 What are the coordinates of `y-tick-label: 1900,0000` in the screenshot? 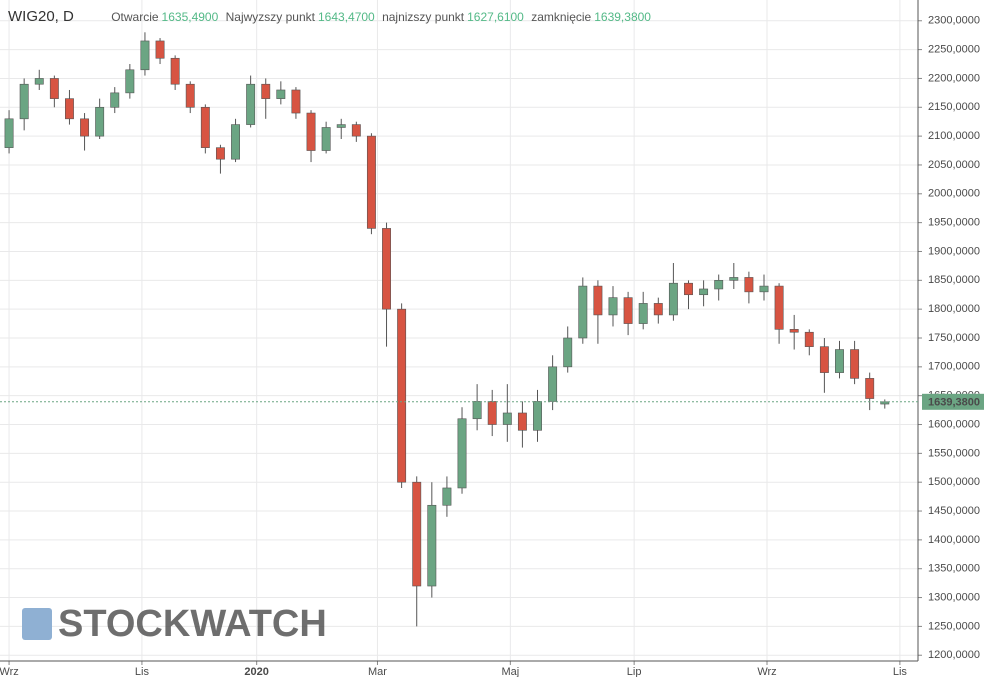 It's located at (954, 251).